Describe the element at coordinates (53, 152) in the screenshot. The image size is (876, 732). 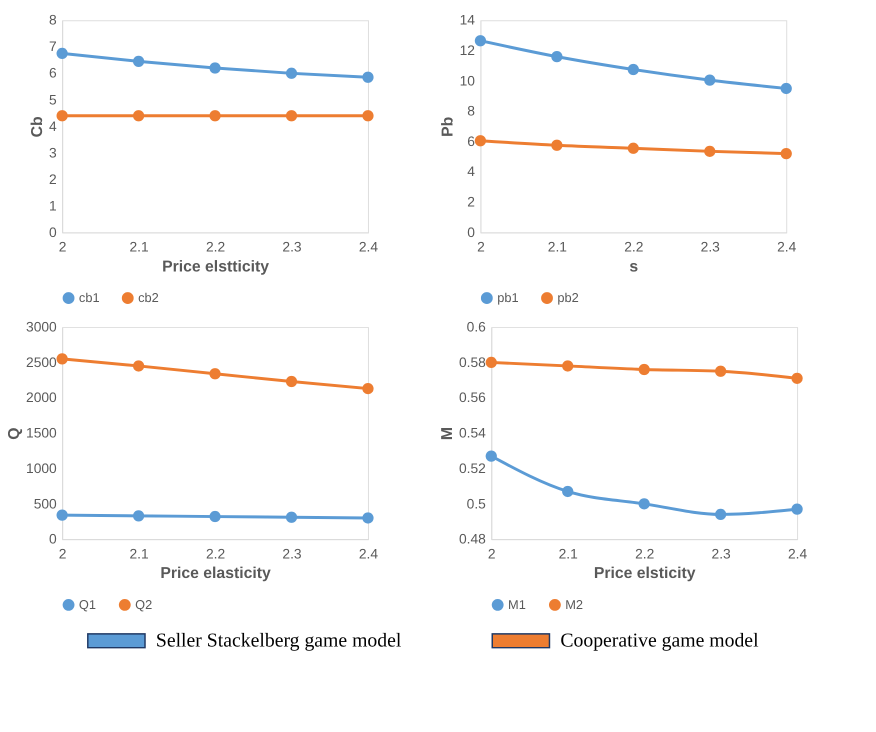
I see `y-tick-label: 3` at that location.